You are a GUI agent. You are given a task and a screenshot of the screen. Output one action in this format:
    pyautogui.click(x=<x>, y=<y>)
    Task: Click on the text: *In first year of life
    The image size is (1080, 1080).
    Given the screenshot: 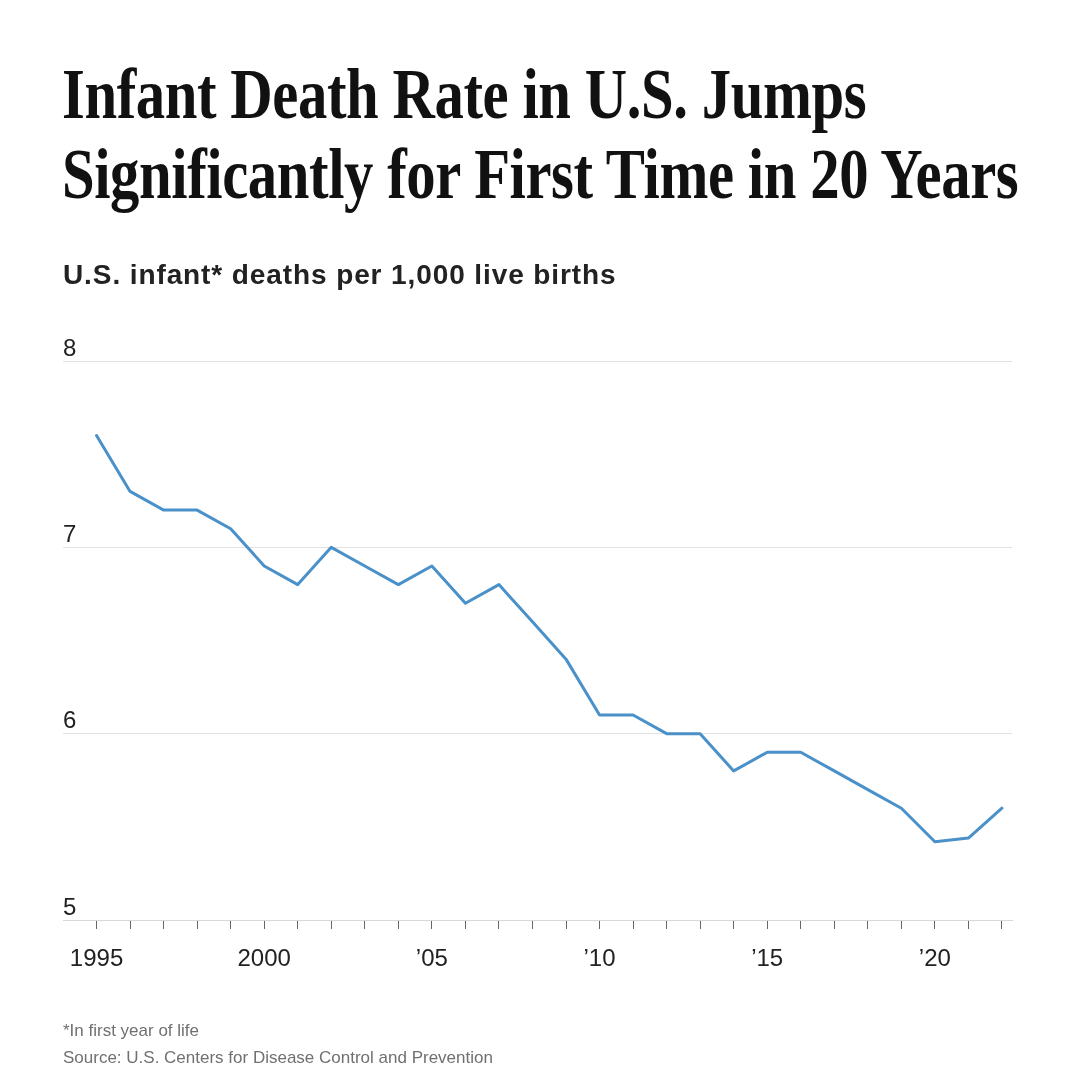 What is the action you would take?
    pyautogui.click(x=132, y=1031)
    